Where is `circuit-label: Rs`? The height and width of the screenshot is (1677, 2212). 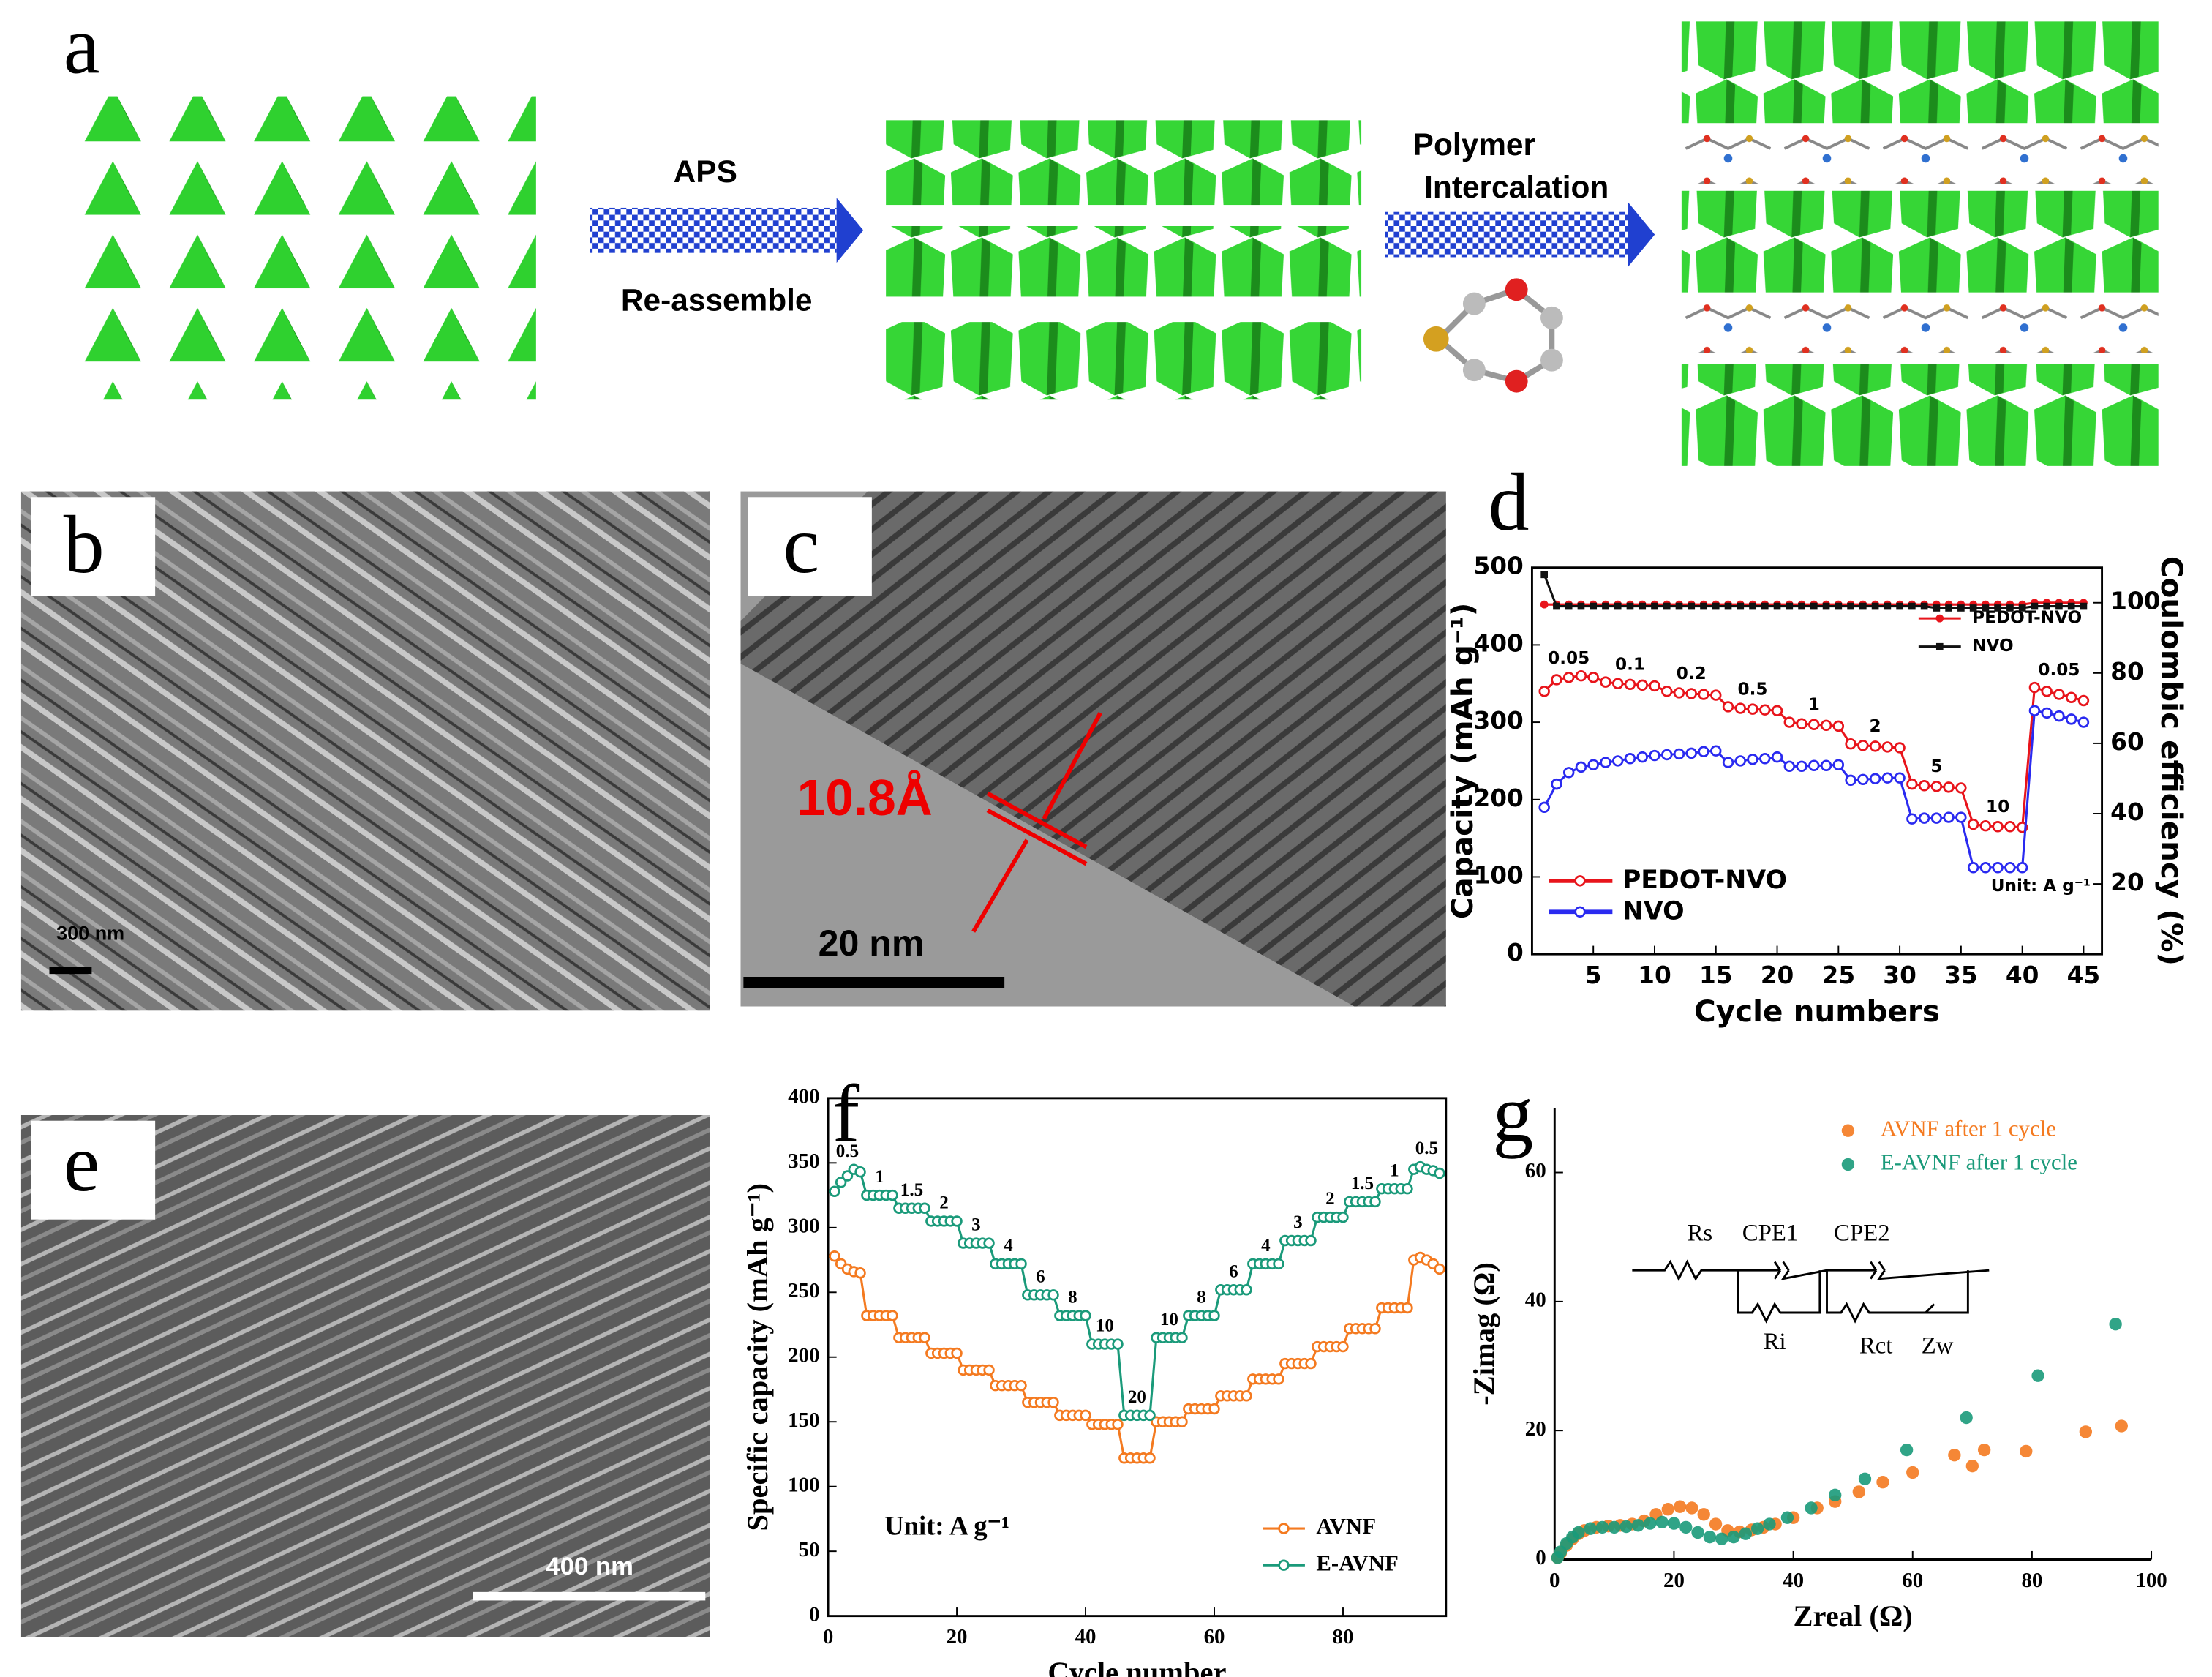
circuit-label: Rs is located at coordinates (1700, 1233).